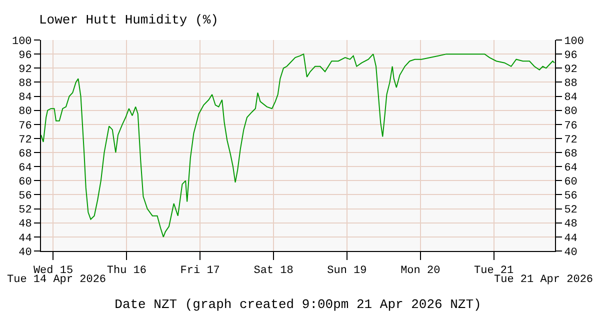 This screenshot has width=600, height=320. I want to click on y2-tick-label: 92, so click(571, 70).